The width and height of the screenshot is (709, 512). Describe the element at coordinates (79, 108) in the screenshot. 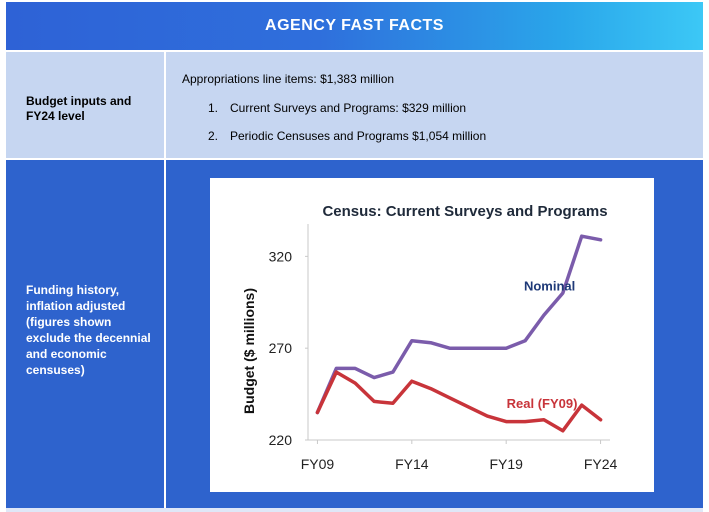

I see `budget-row-label: Budget inputs and FY24 level` at that location.